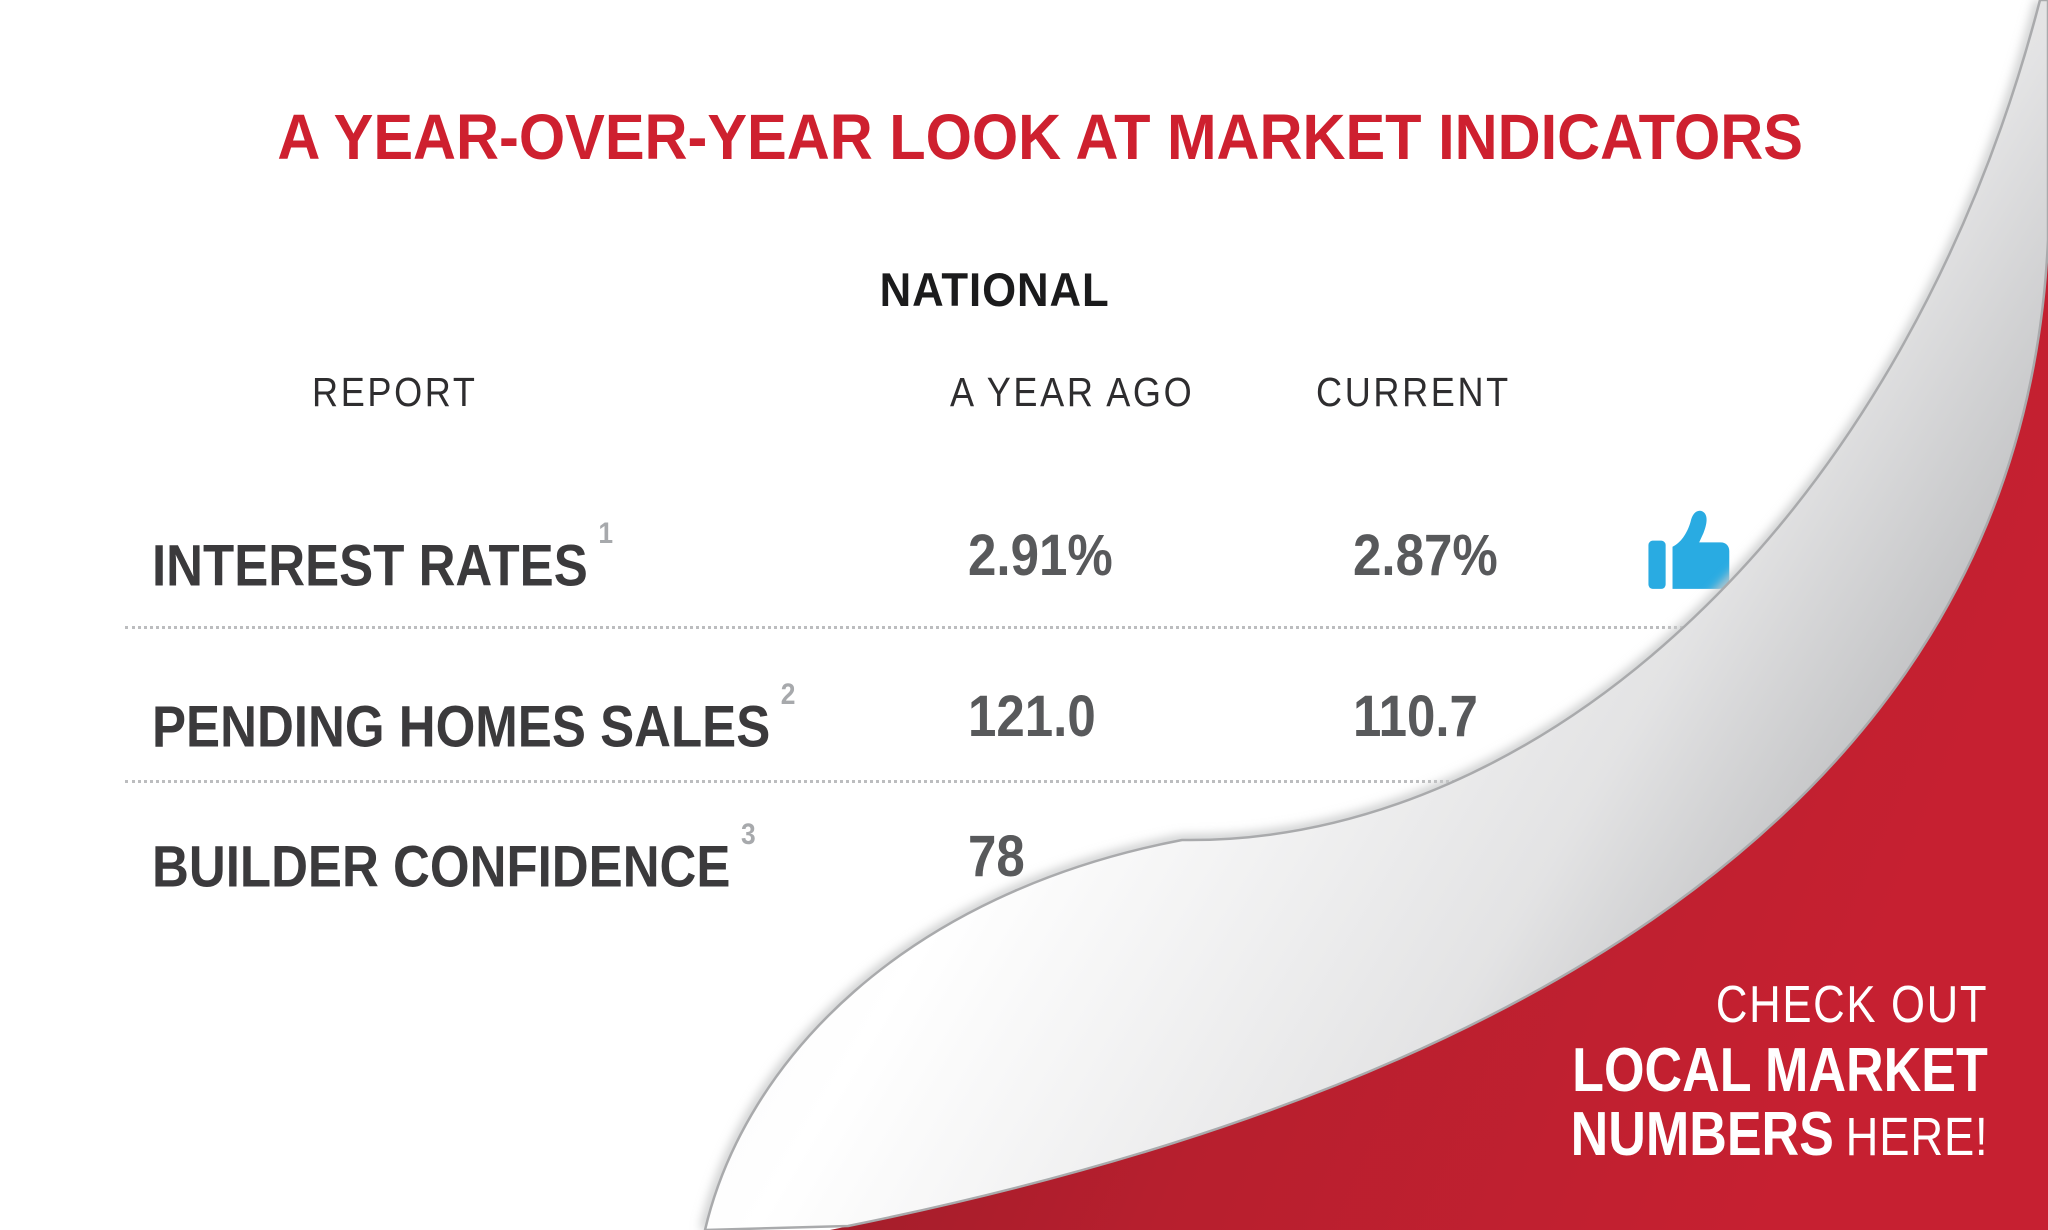  What do you see at coordinates (474, 719) in the screenshot?
I see `table-row-label-pending-homes-sales: PENDING HOMES SALES 2` at bounding box center [474, 719].